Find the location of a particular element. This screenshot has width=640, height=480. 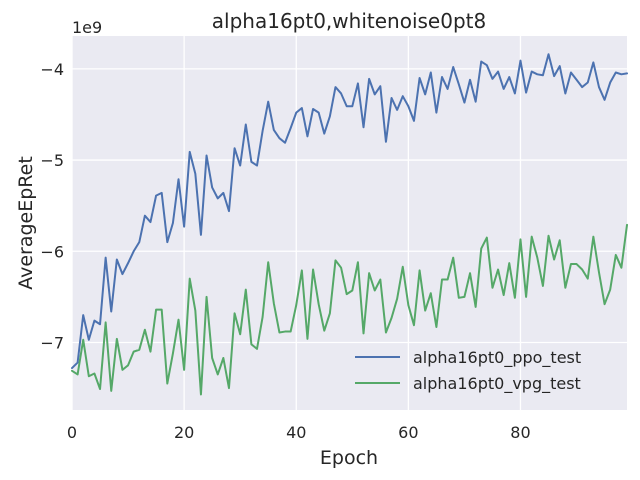

y-tick-label: −4 is located at coordinates (52, 69).